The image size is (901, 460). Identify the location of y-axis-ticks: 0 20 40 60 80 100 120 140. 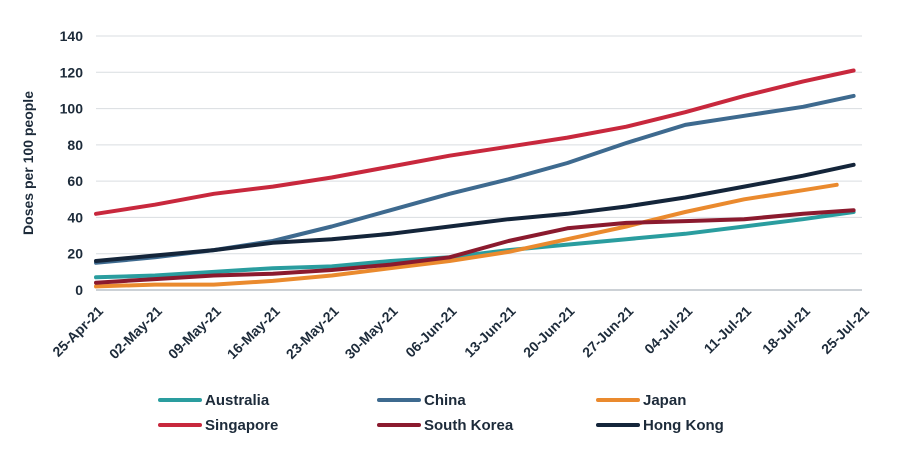
(72, 163).